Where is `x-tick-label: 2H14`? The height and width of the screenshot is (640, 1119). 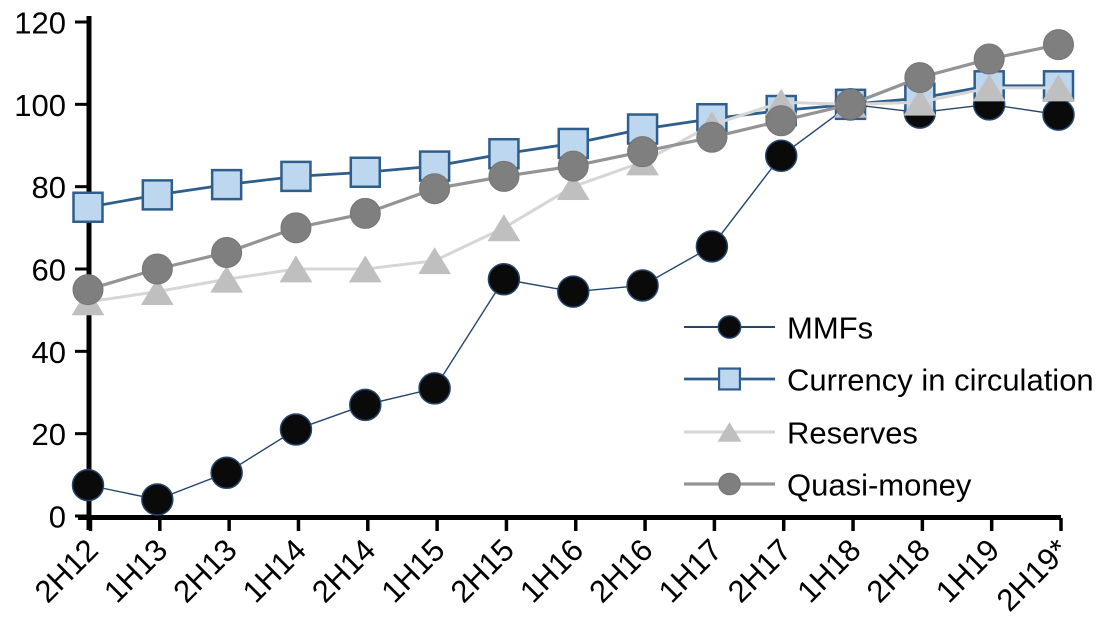 x-tick-label: 2H14 is located at coordinates (343, 570).